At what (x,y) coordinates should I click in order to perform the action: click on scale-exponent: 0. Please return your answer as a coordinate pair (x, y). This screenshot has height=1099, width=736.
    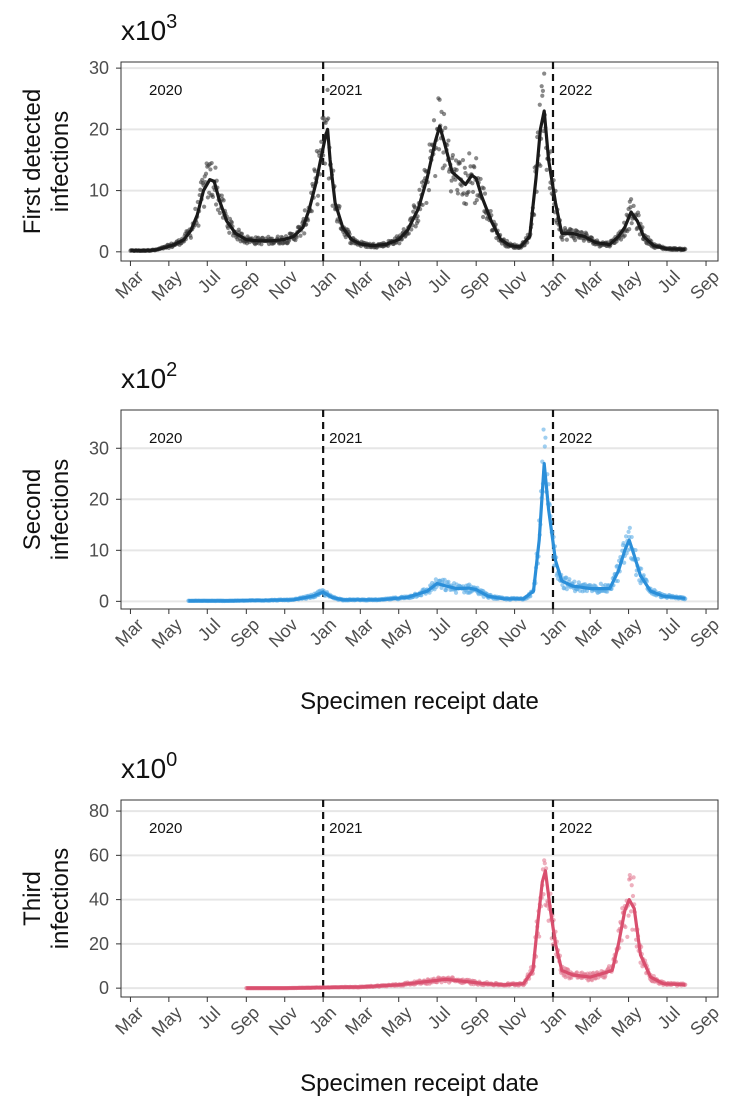
    Looking at the image, I should click on (171, 760).